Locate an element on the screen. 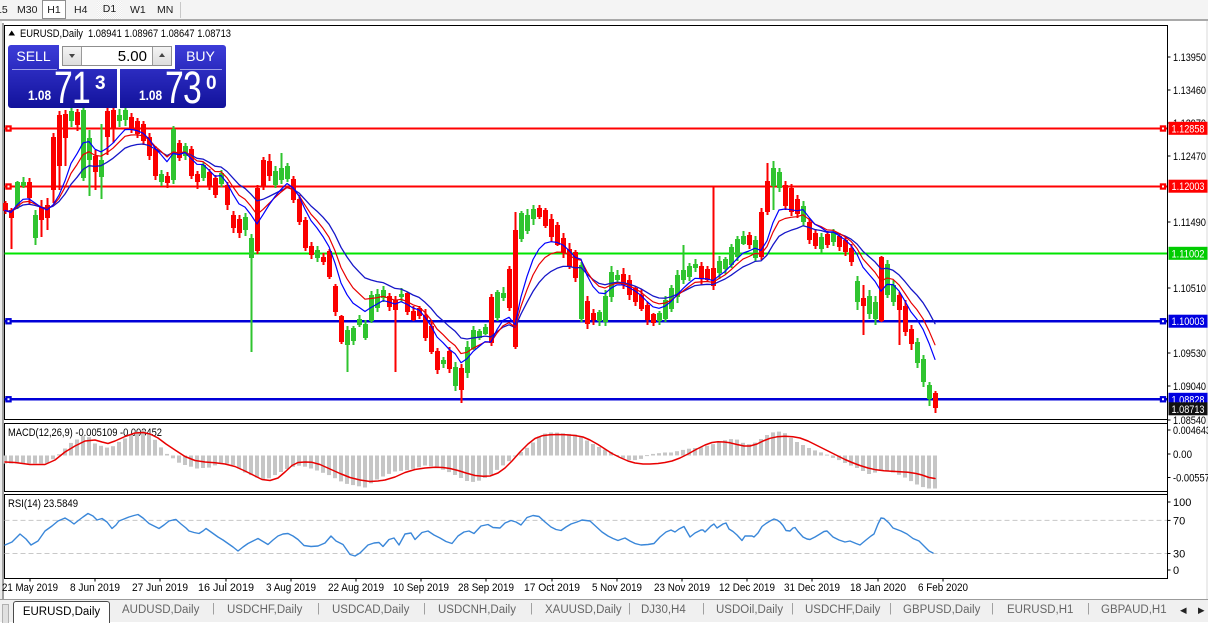 This screenshot has width=1208, height=623. svg-text: 22 Aug 2019 is located at coordinates (356, 588).